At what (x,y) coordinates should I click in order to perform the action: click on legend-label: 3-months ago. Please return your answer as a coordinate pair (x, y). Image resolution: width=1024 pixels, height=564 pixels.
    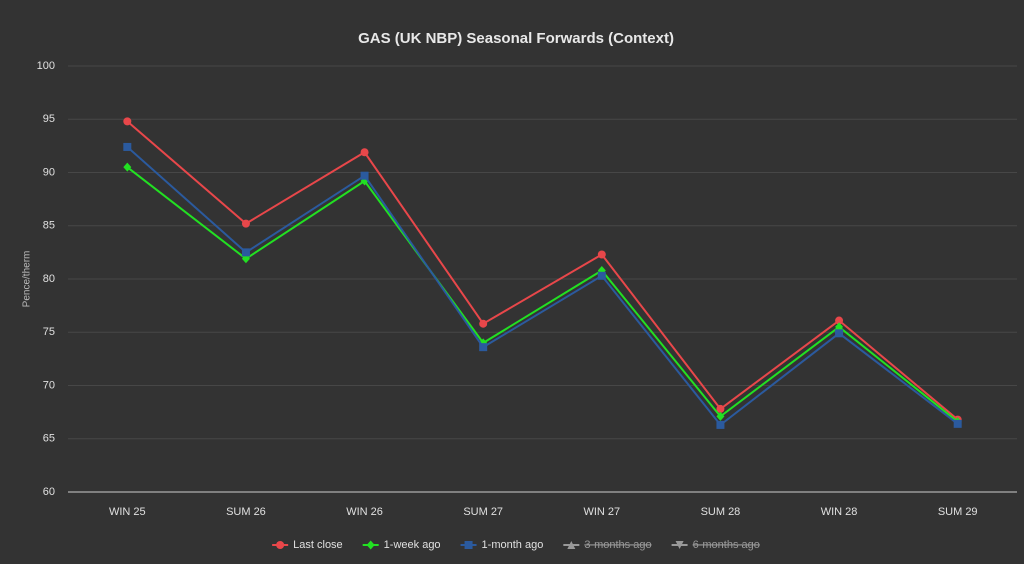
    Looking at the image, I should click on (617, 545).